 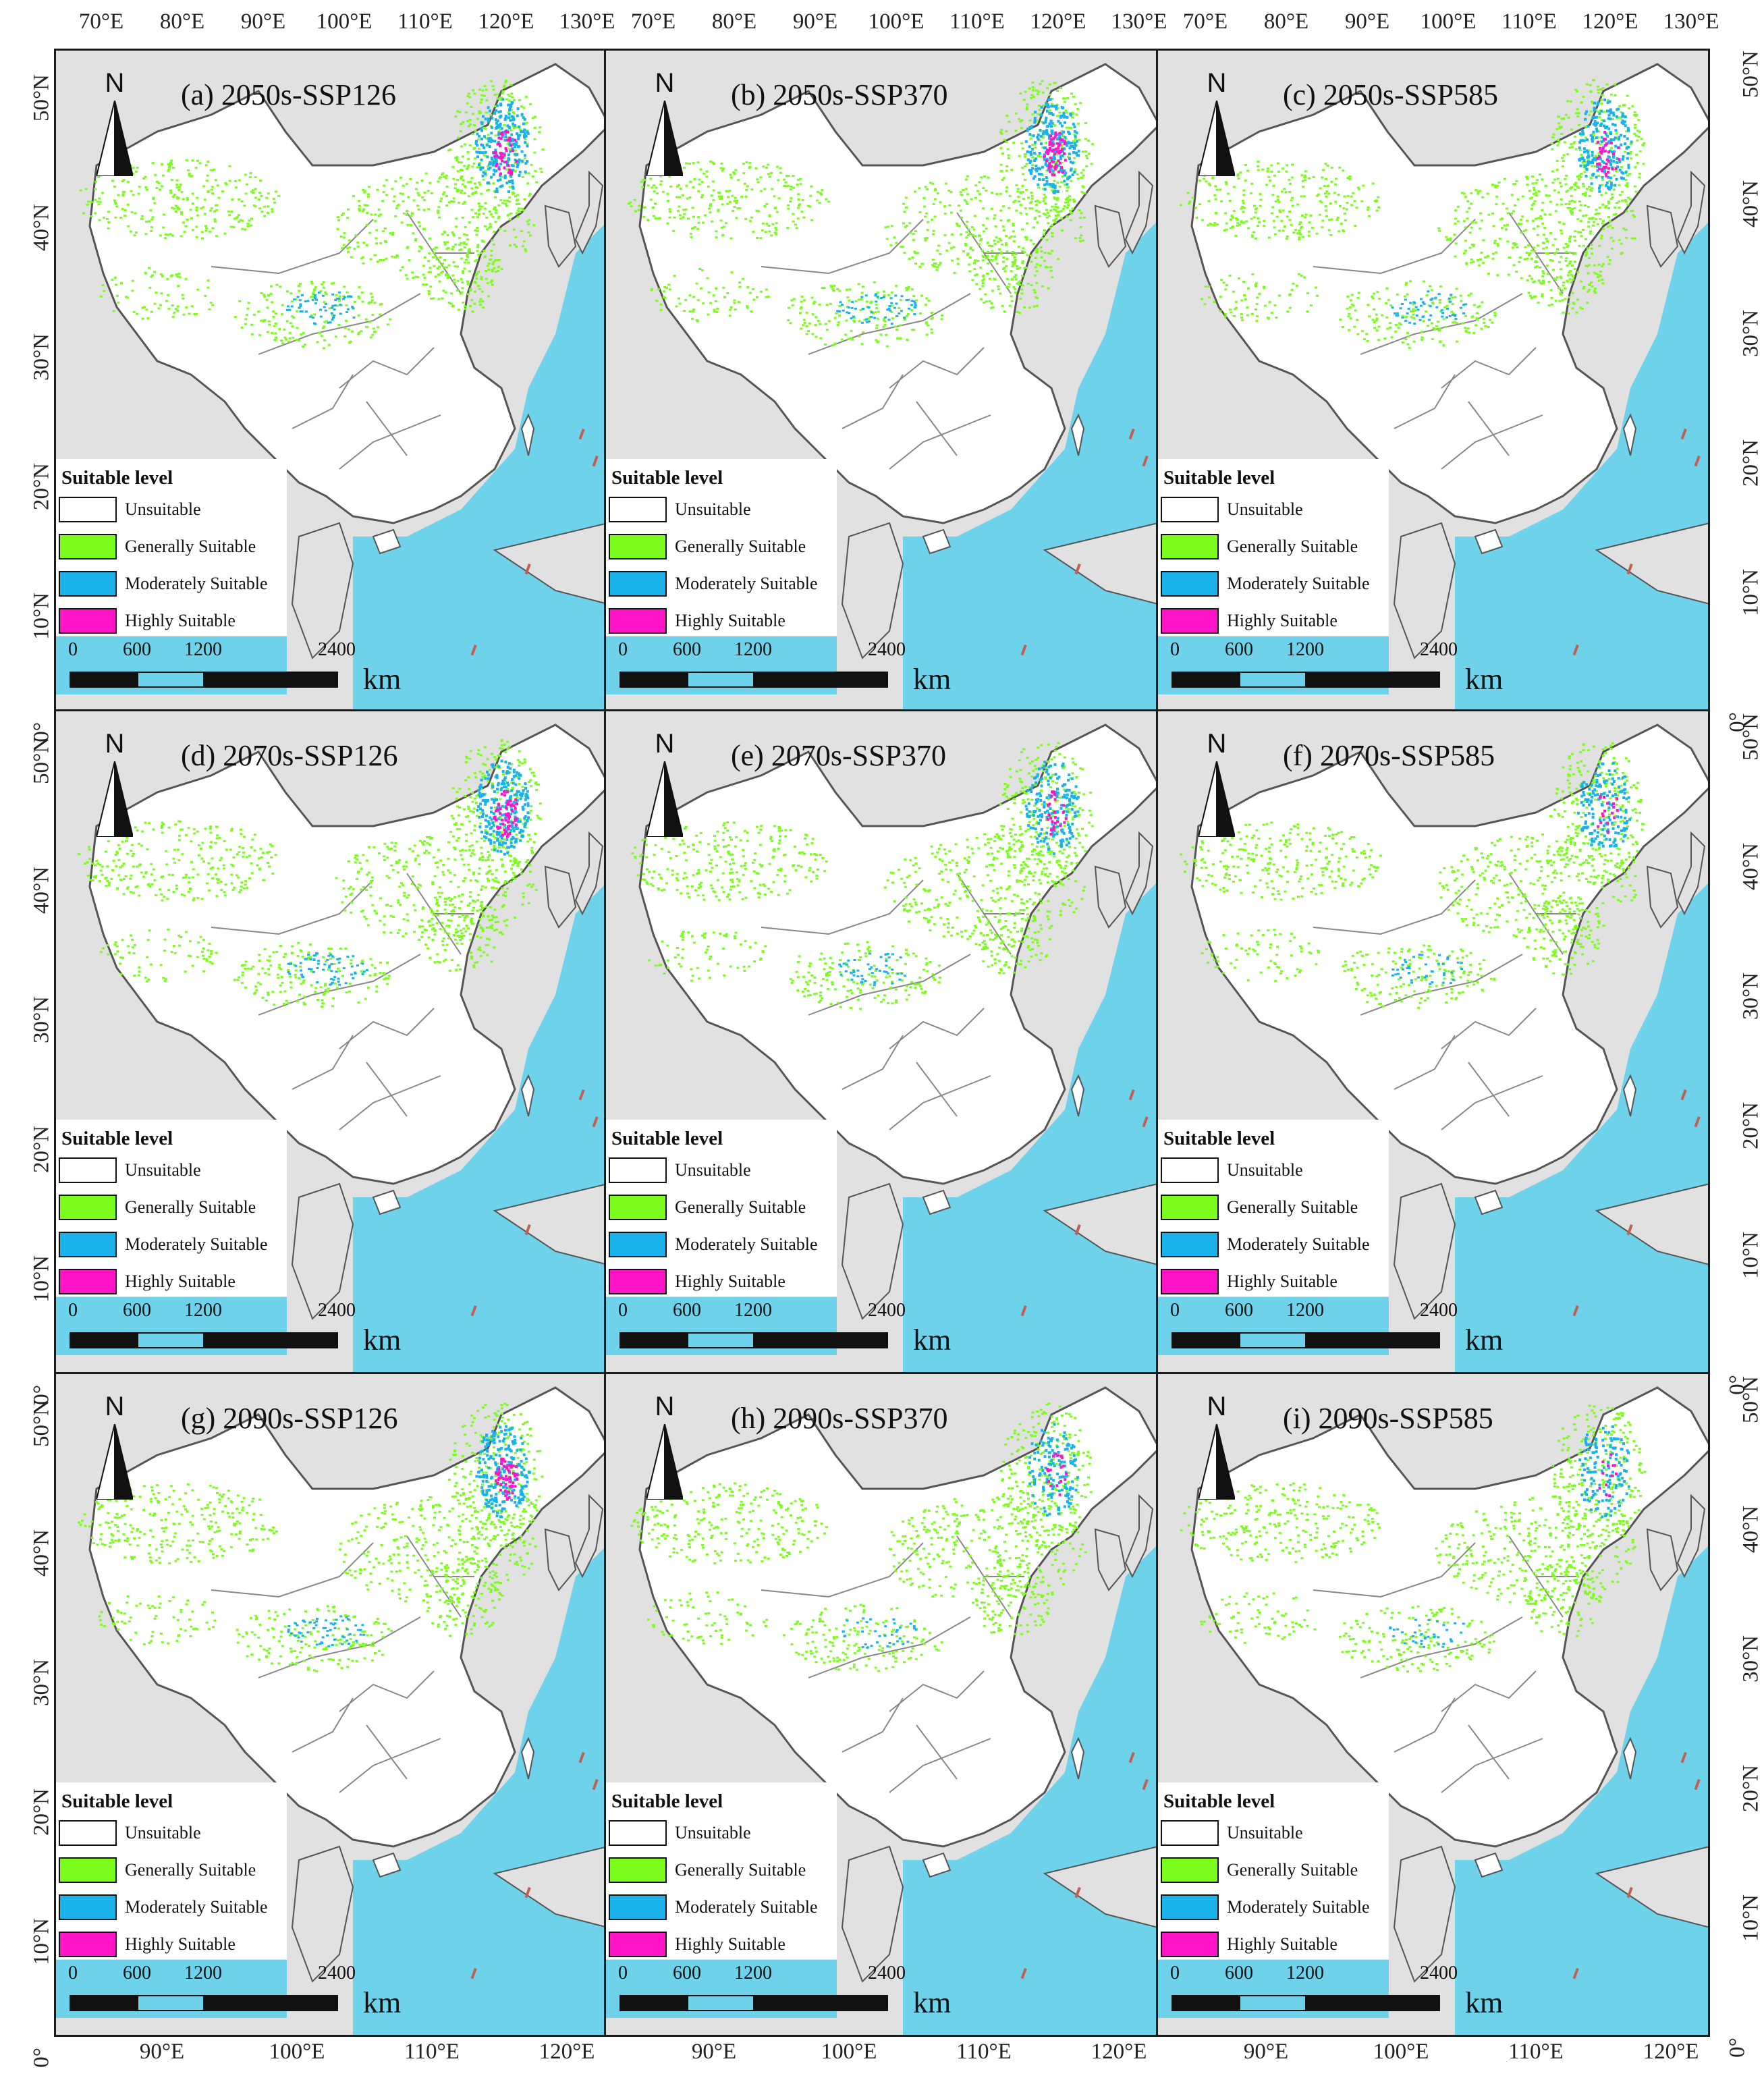 I want to click on province-boundary, so click(x=842, y=247).